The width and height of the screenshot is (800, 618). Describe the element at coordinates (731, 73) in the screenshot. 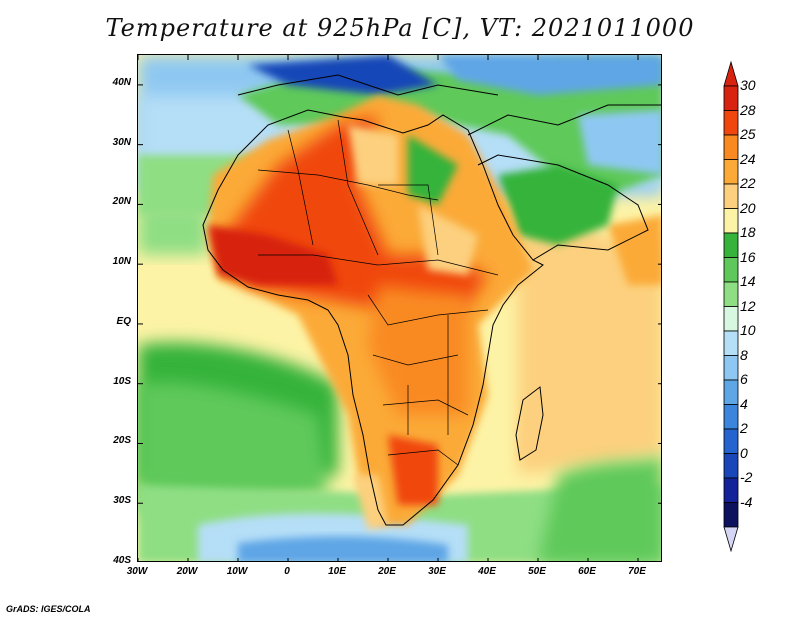

I see `colorbar-top-triangle` at that location.